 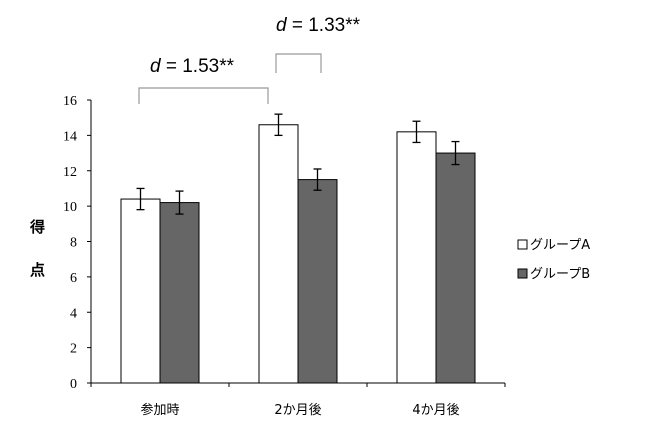 What do you see at coordinates (203, 95) in the screenshot?
I see `bracket-1-line` at bounding box center [203, 95].